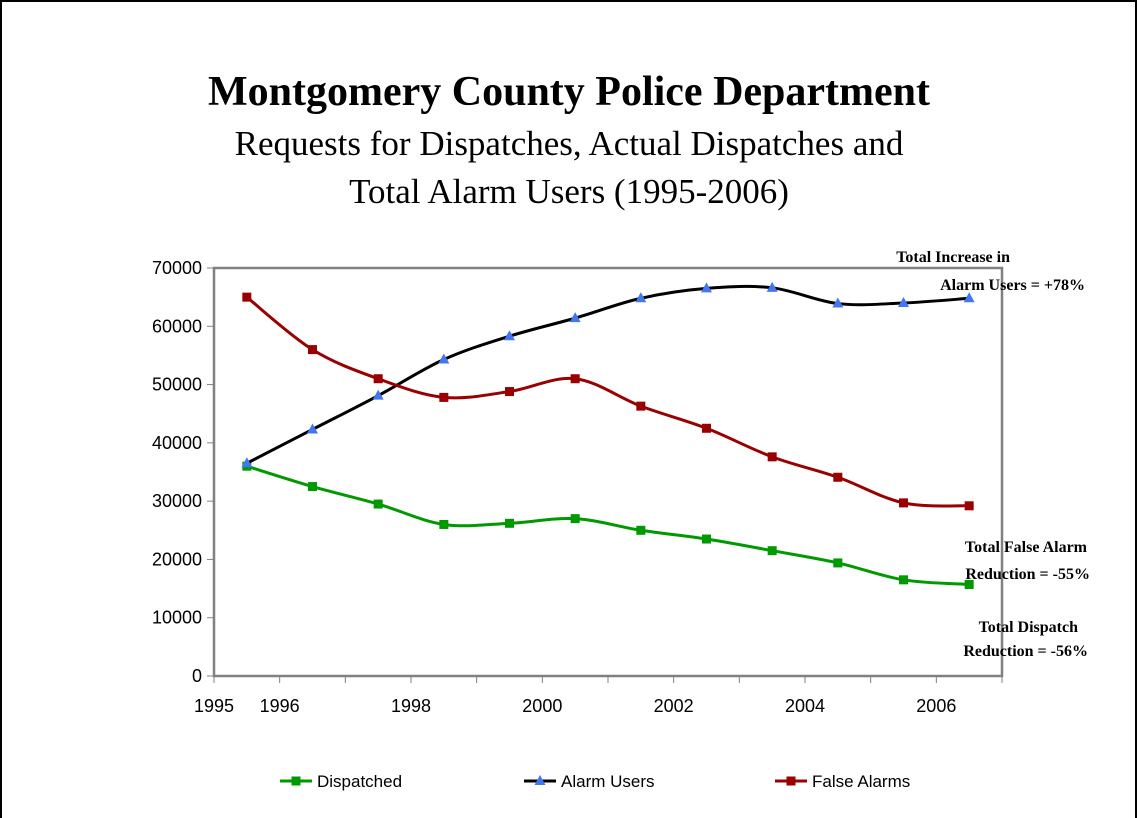 This screenshot has width=1138, height=818. What do you see at coordinates (177, 501) in the screenshot?
I see `y-tick-label: 30000` at bounding box center [177, 501].